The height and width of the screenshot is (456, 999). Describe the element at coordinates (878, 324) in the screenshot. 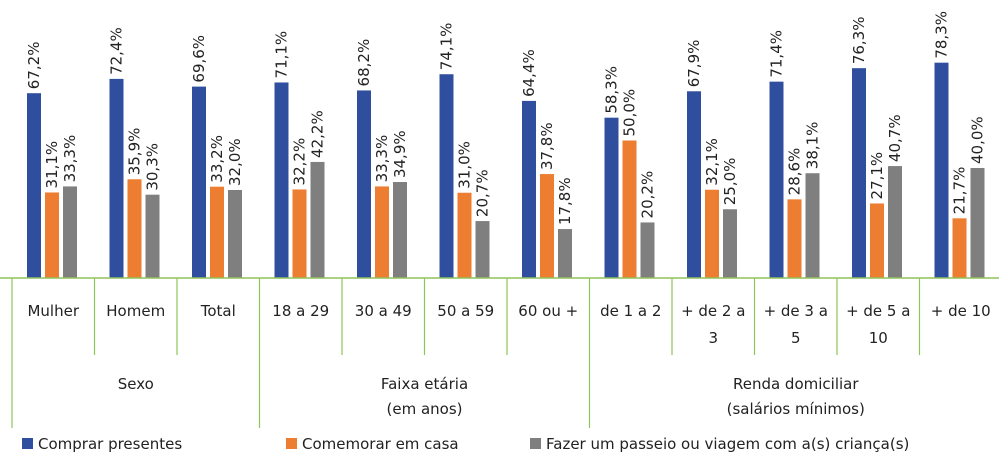

I see `x-tick-label: + de 5 a 10` at that location.